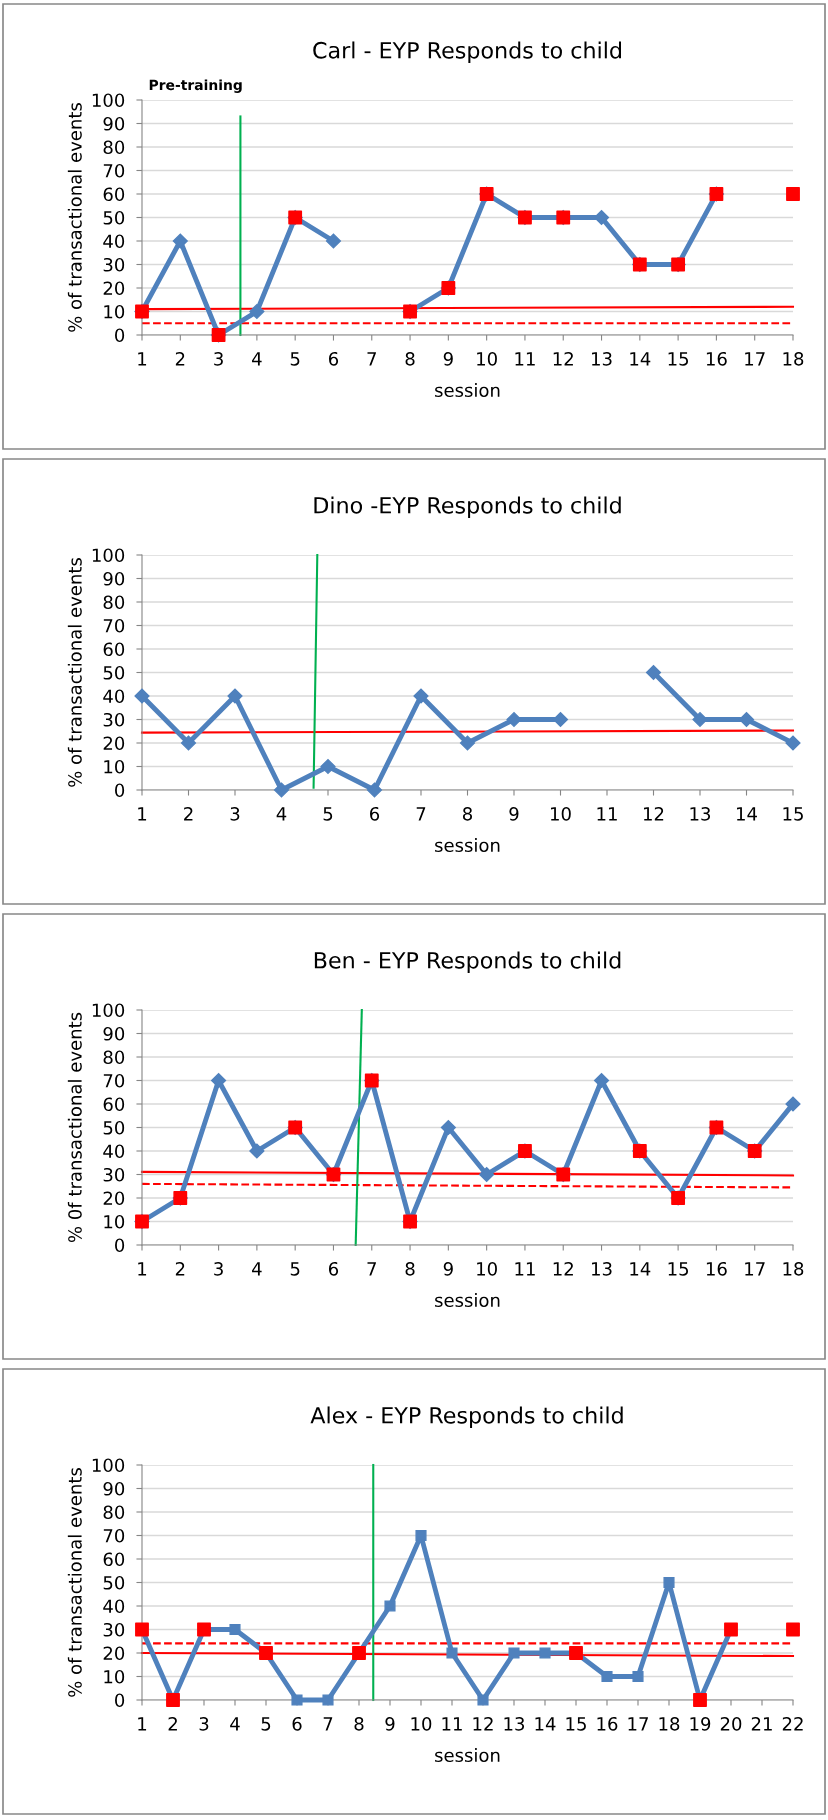 Image resolution: width=828 pixels, height=1820 pixels. Describe the element at coordinates (467, 507) in the screenshot. I see `chart-title: Dino -EYP Responds to child` at that location.